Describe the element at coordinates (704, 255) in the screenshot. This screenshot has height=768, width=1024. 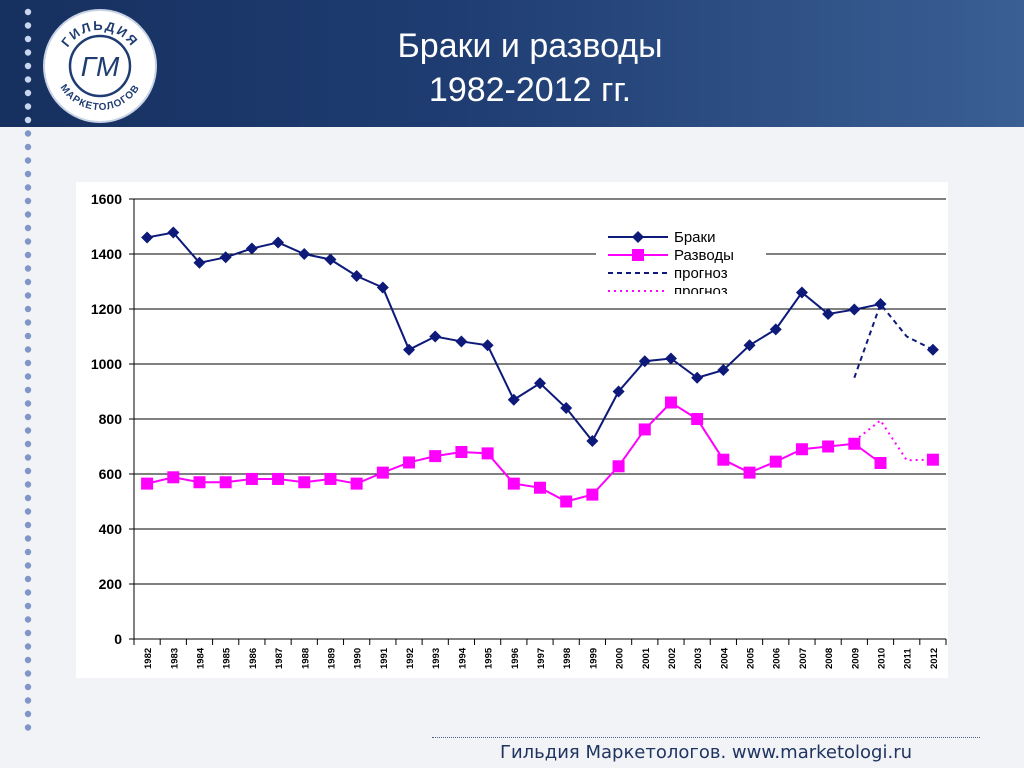
I see `legend-label: Разводы` at that location.